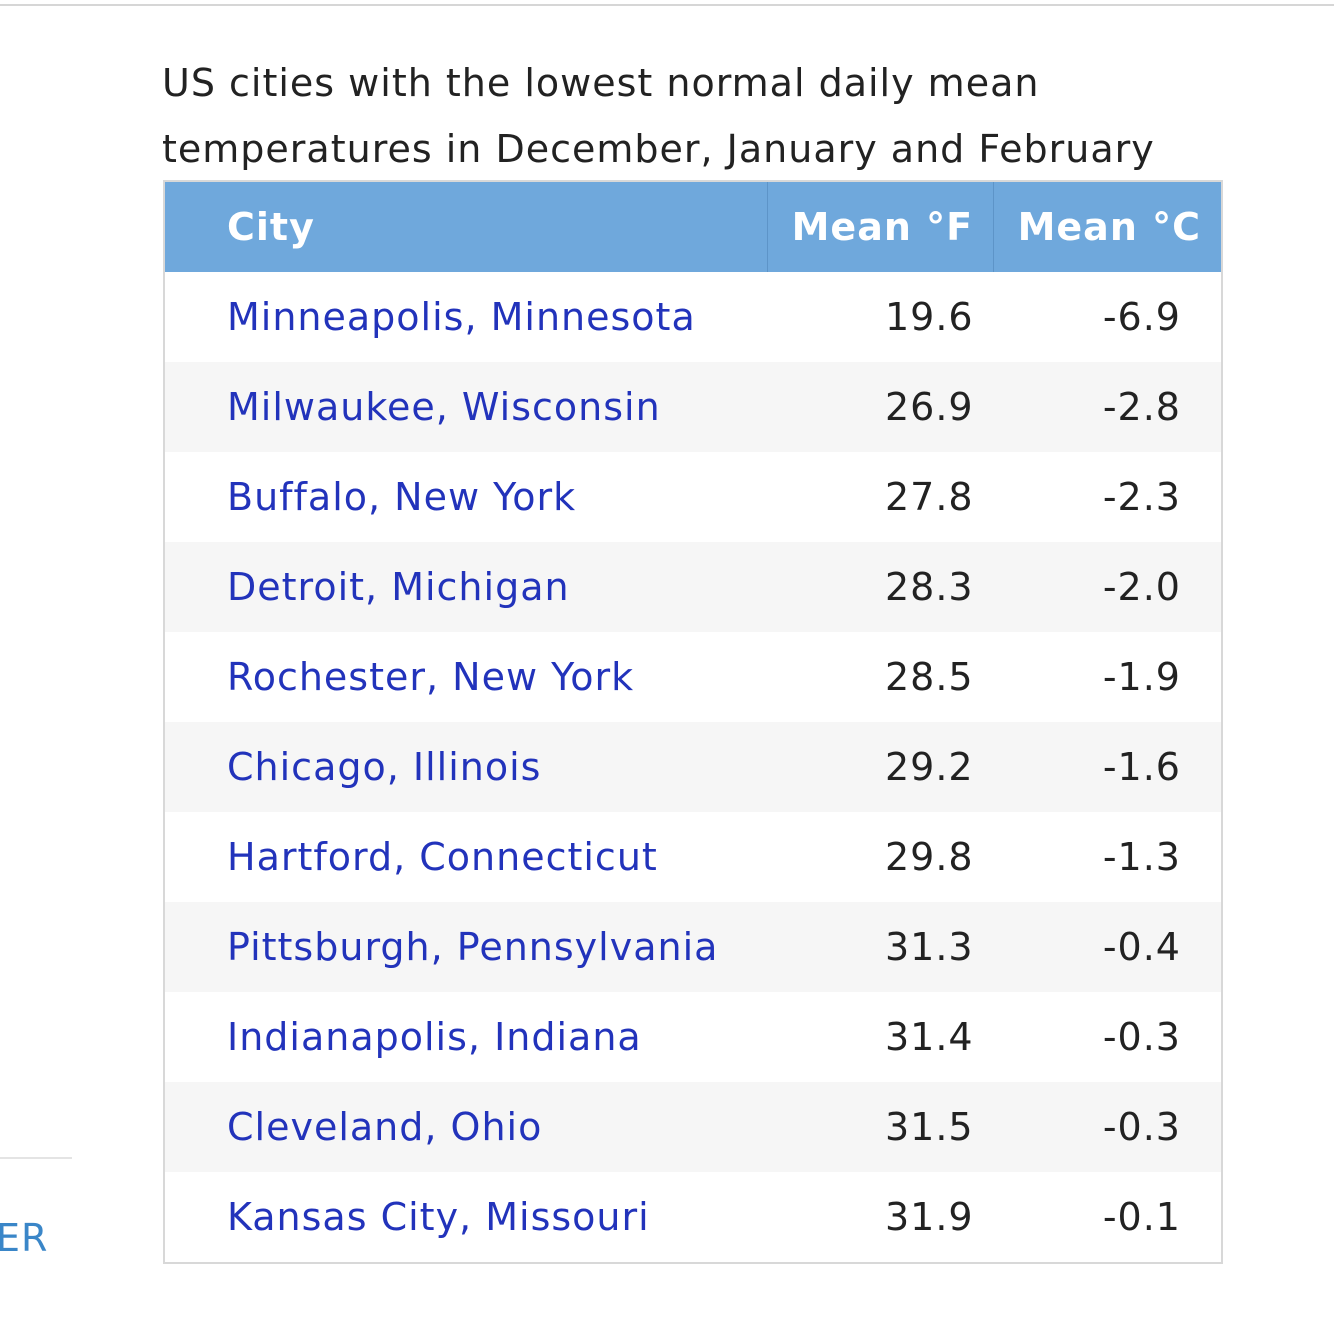 Image resolution: width=1334 pixels, height=1339 pixels. Describe the element at coordinates (929, 317) in the screenshot. I see `temperature-cell: 19.6` at that location.